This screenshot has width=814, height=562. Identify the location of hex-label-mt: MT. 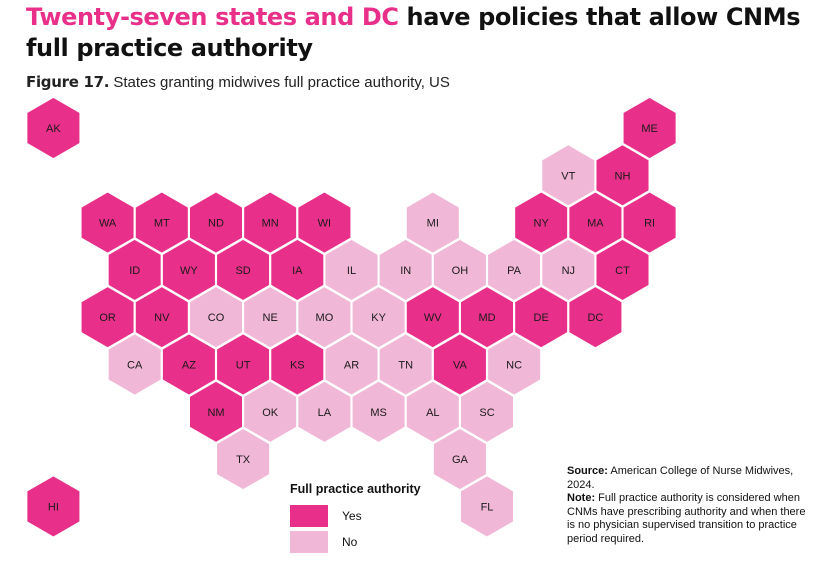
(162, 224).